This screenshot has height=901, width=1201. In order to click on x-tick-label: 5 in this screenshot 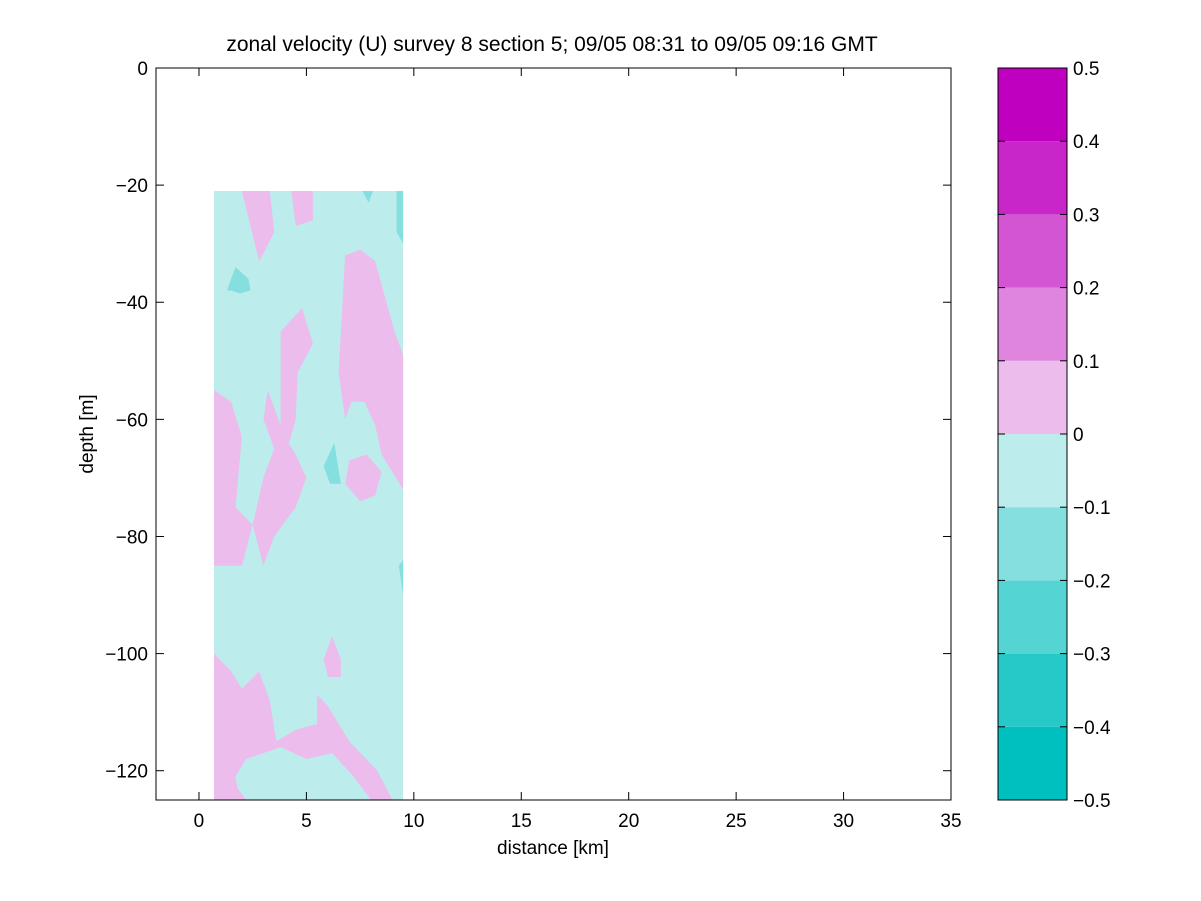, I will do `click(306, 821)`.